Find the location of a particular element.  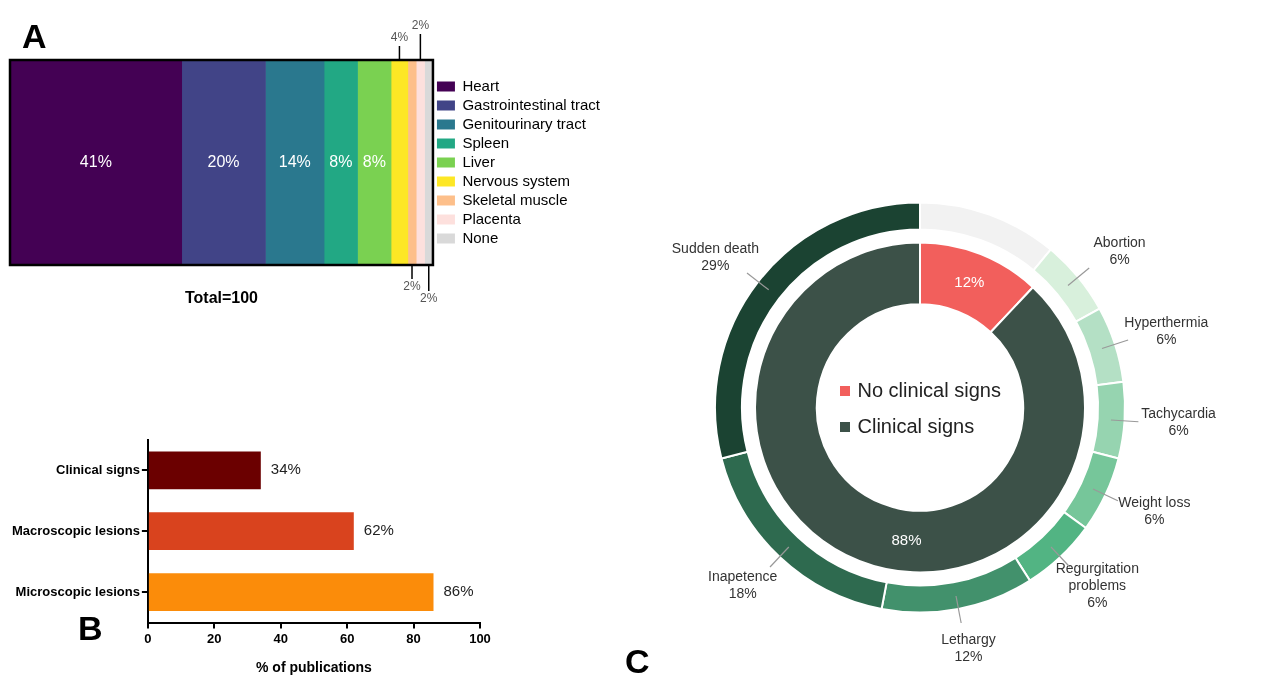

data-label: 20% is located at coordinates (223, 161).